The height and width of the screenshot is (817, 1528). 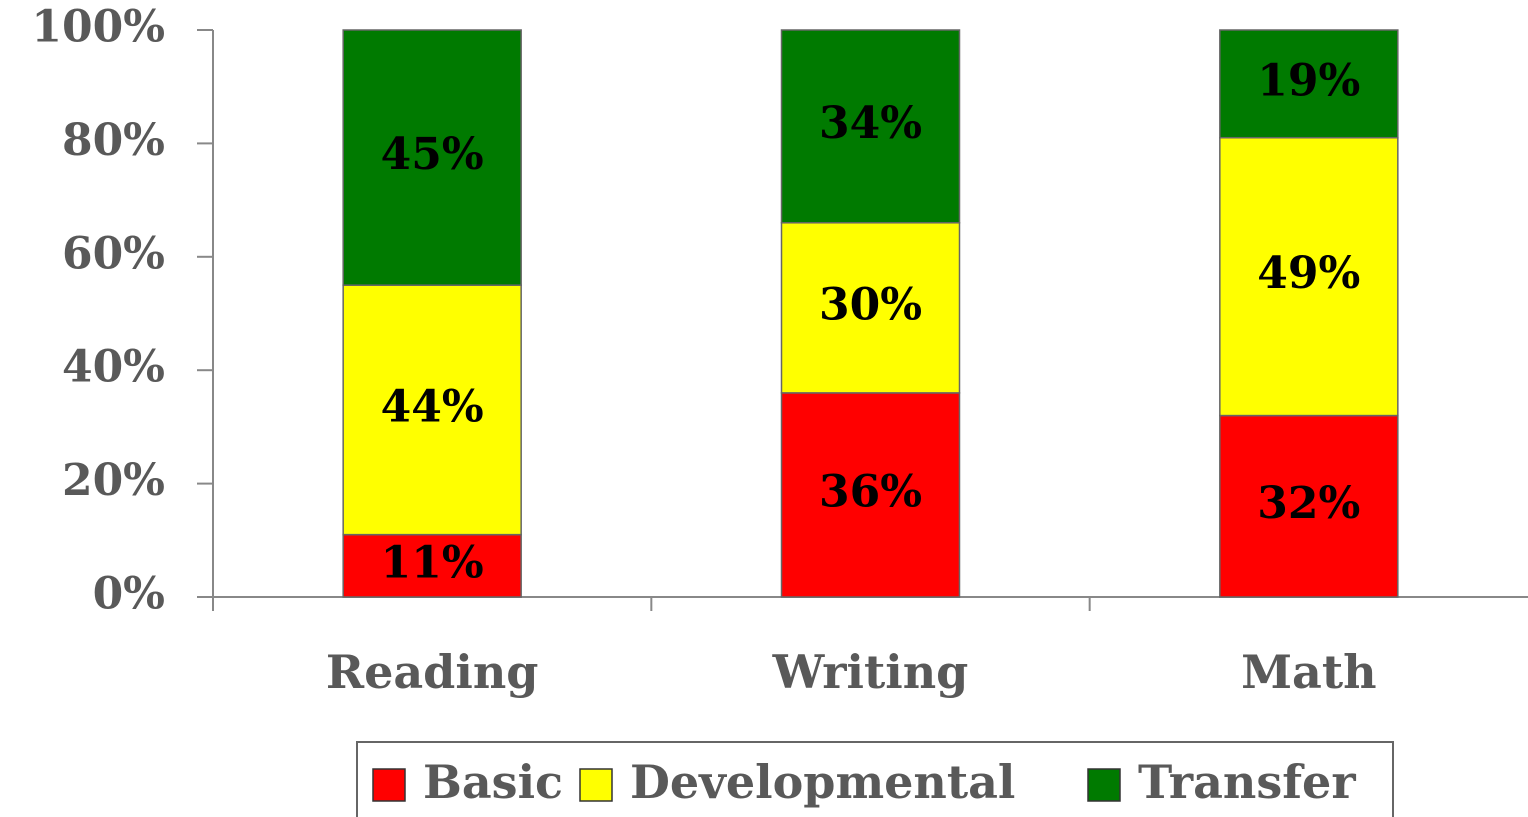 I want to click on data-label: 36%, so click(x=870, y=491).